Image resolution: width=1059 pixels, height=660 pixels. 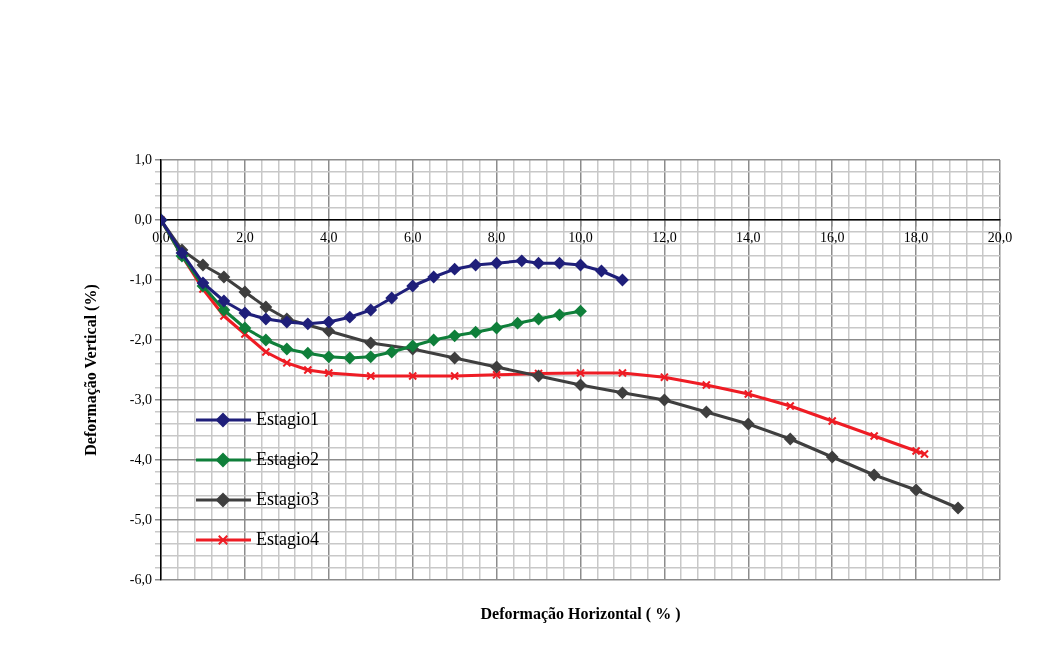 What do you see at coordinates (916, 238) in the screenshot?
I see `x-tick-label: 18,0` at bounding box center [916, 238].